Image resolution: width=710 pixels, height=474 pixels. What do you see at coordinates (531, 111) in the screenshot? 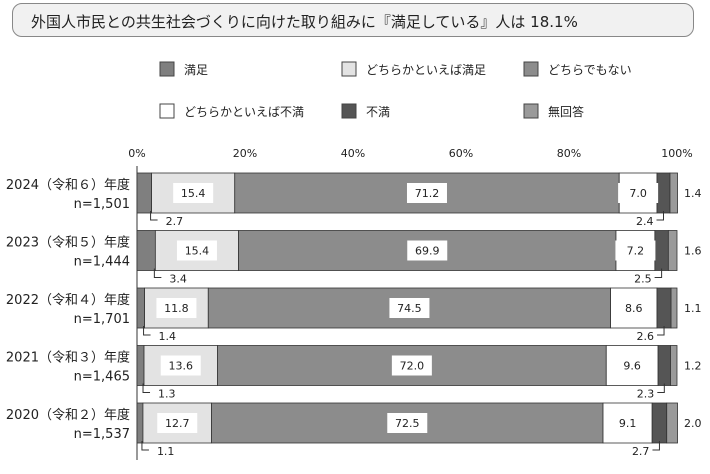
I see `legend-swatch-mukaito` at bounding box center [531, 111].